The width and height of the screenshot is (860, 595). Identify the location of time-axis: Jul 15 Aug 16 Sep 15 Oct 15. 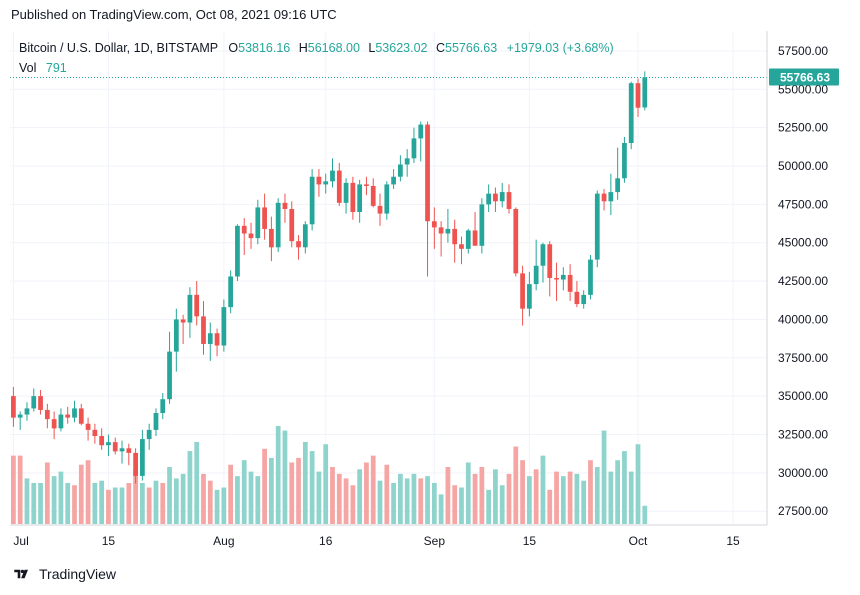
(376, 541).